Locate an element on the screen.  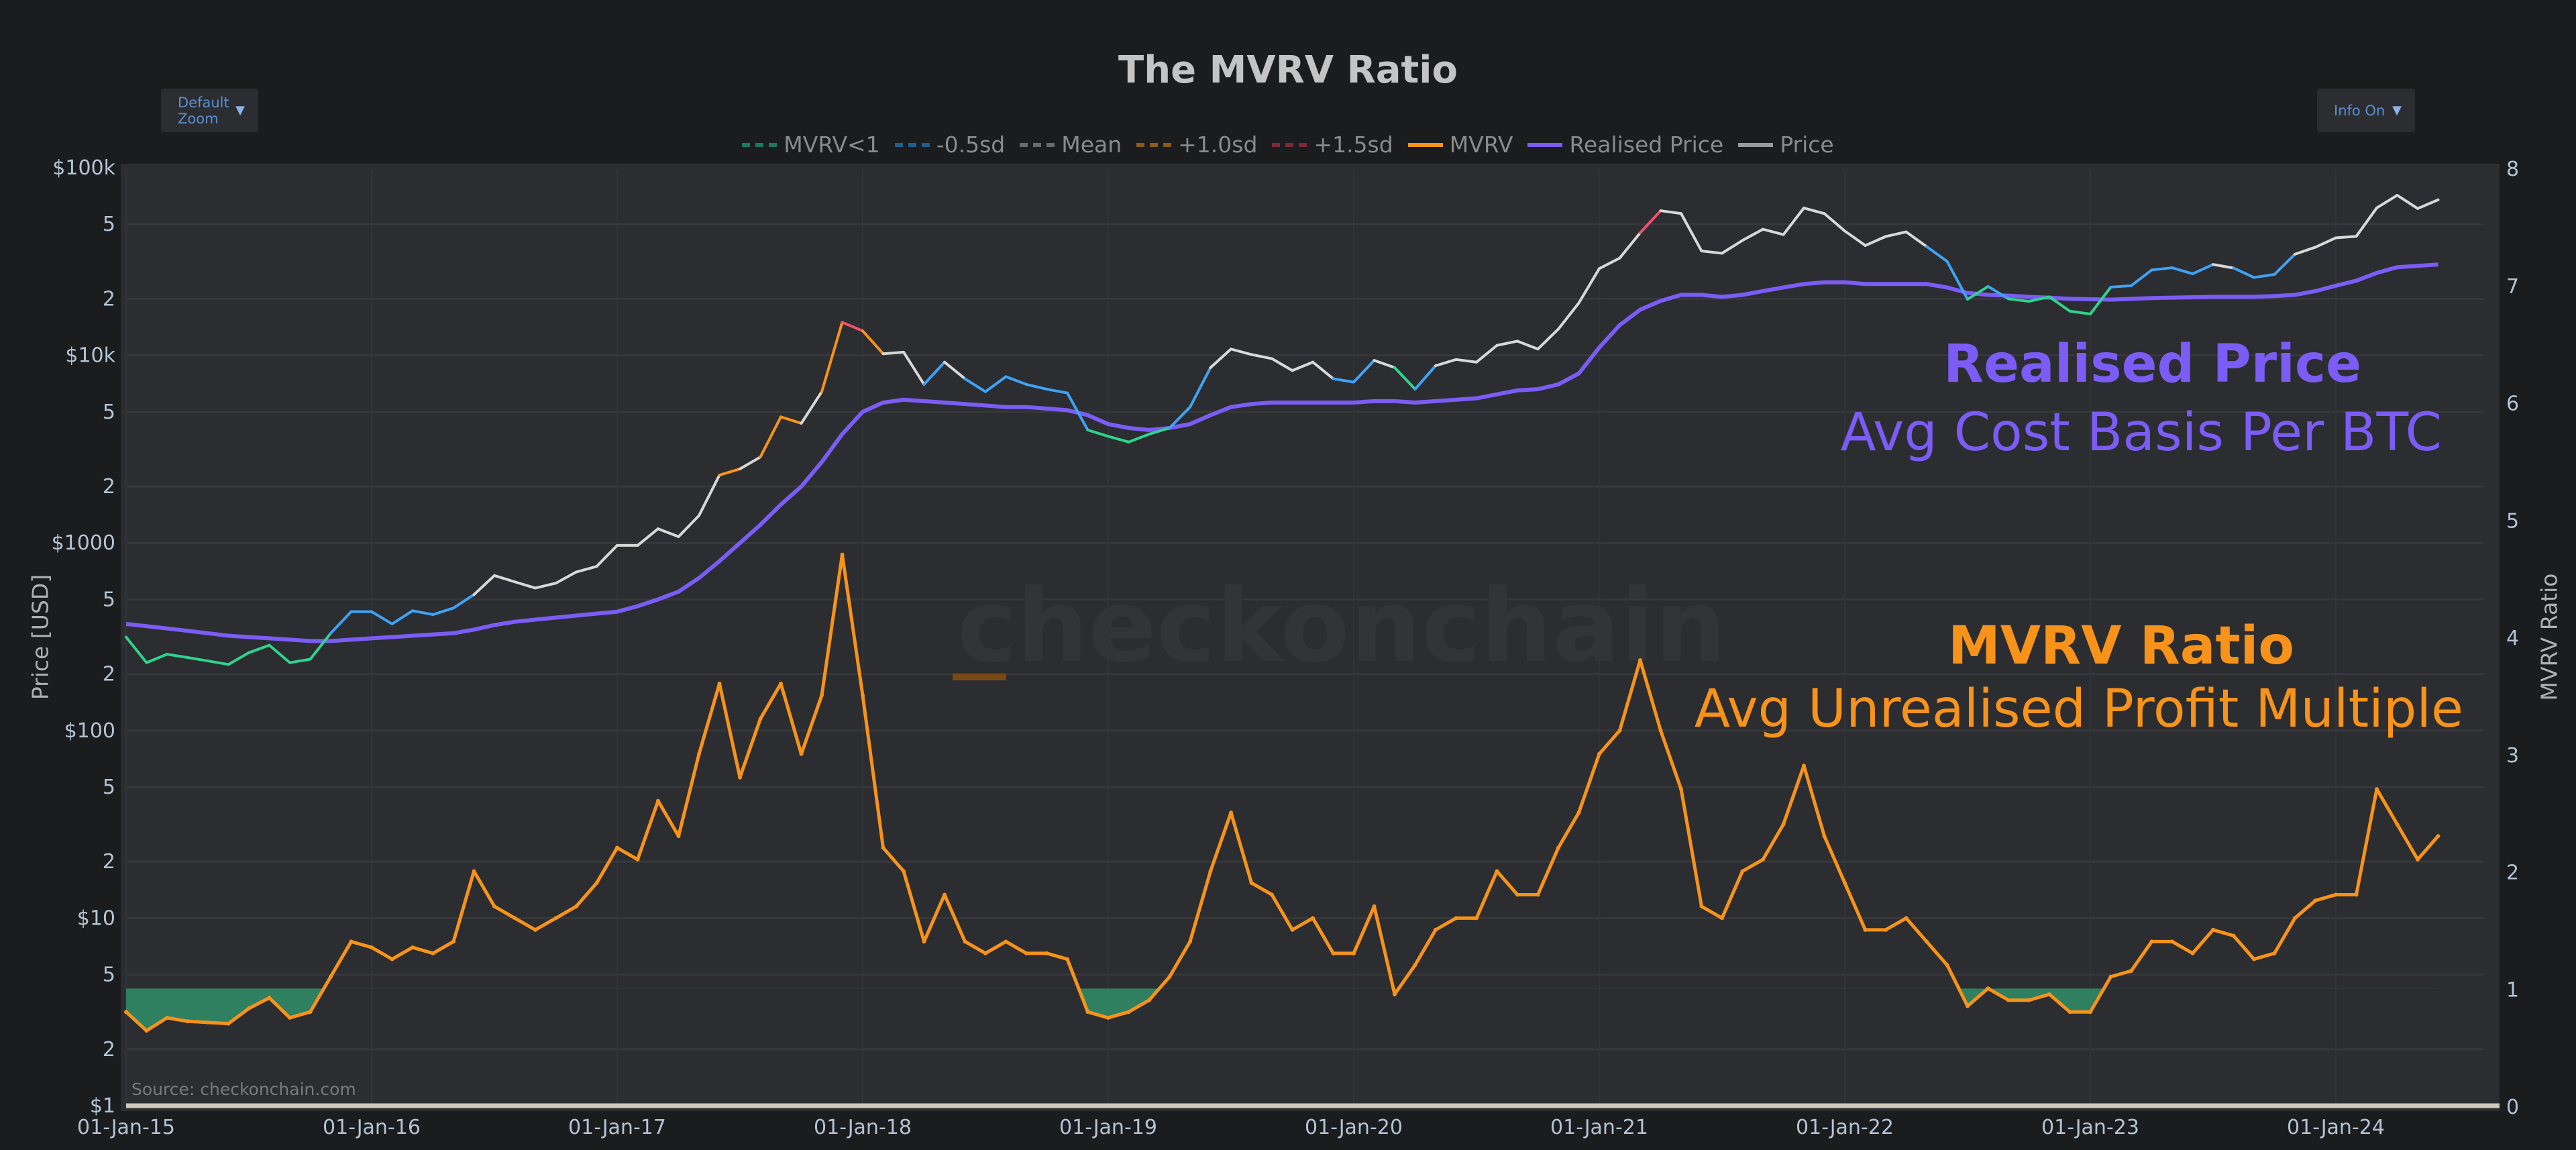
x-tick-label: 01-Jan-22 is located at coordinates (1845, 1127).